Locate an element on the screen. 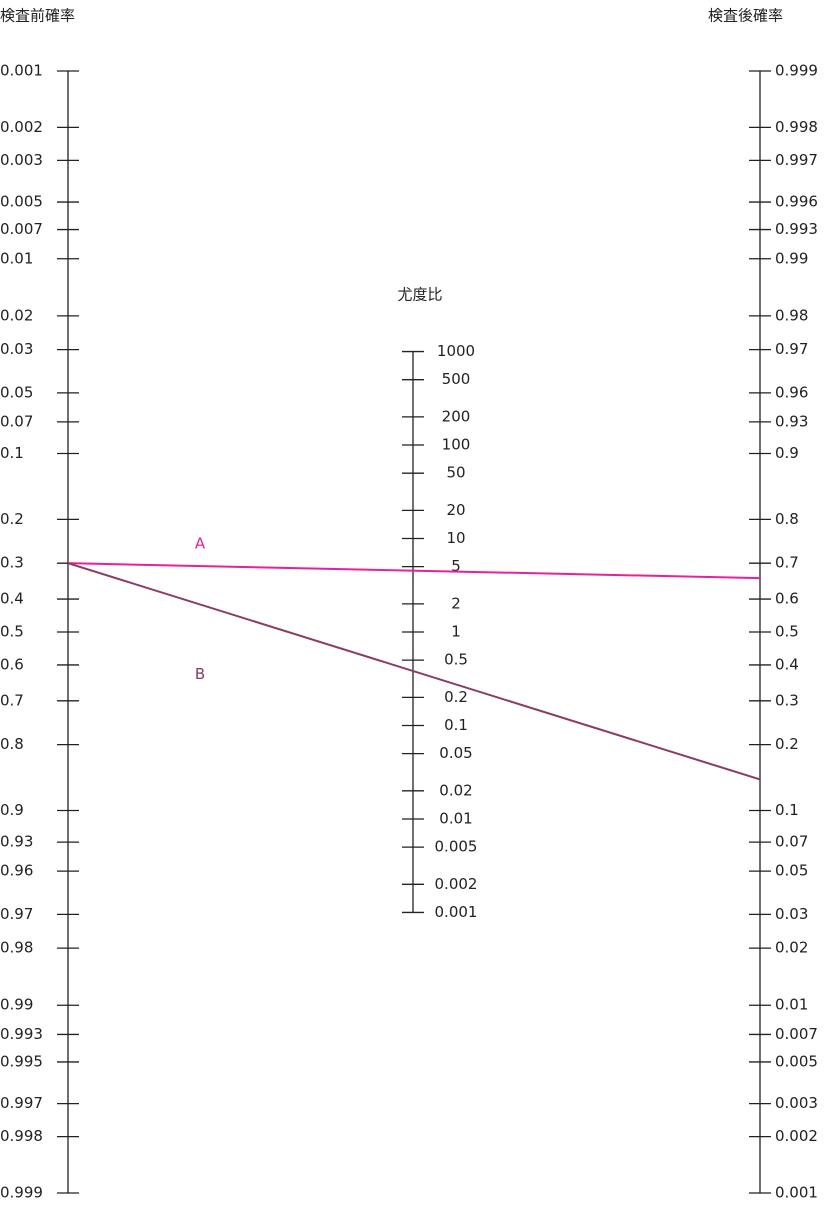 The image size is (828, 1211). tick-label: 0.995 is located at coordinates (21, 1061).